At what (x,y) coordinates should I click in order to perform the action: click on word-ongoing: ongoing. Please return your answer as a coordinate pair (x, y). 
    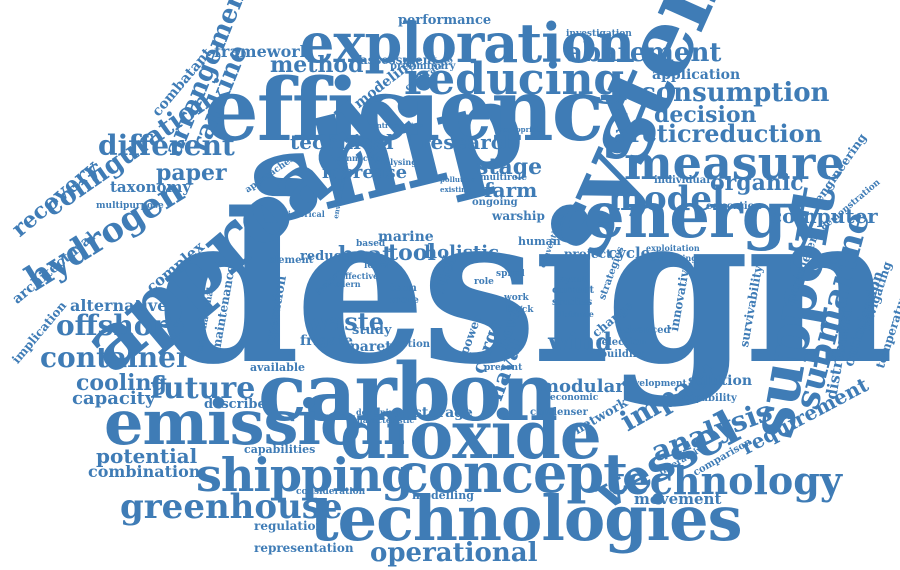
    Looking at the image, I should click on (495, 202).